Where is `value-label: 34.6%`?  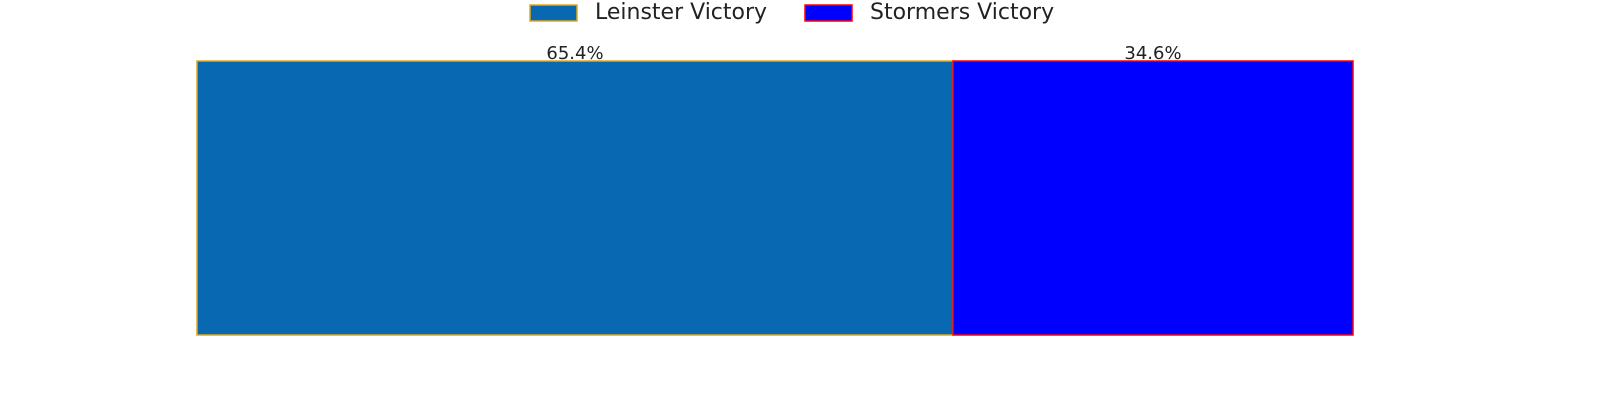
value-label: 34.6% is located at coordinates (1152, 53).